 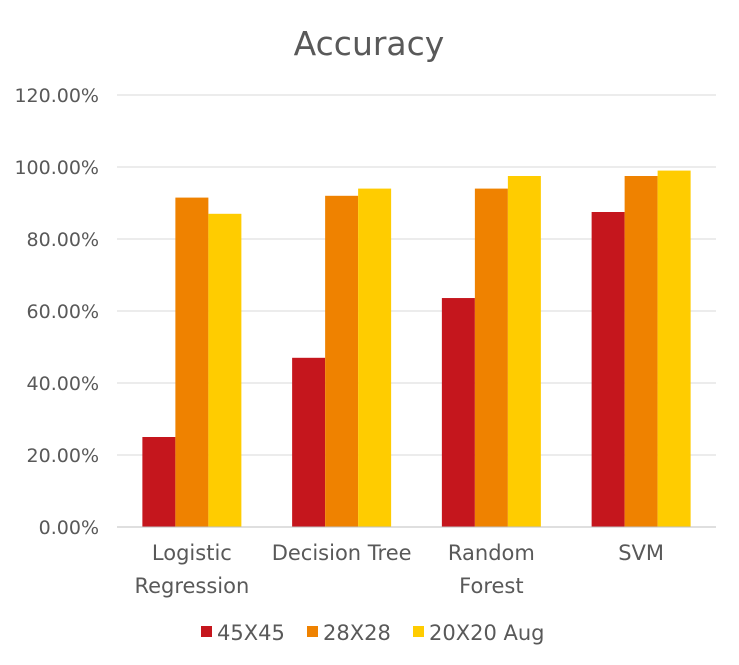 I want to click on chart-title: Accuracy, so click(x=369, y=43).